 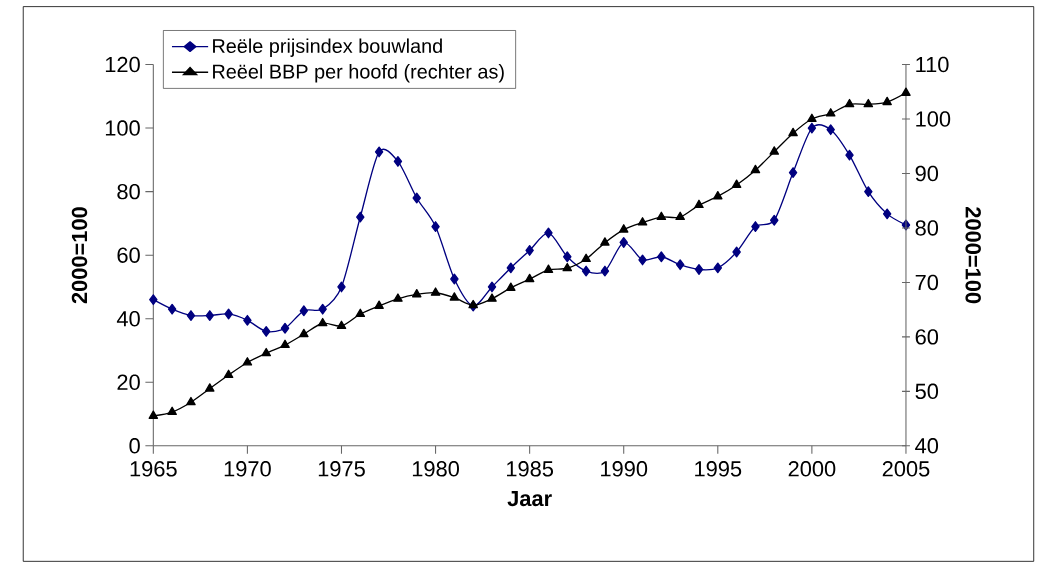 I want to click on y2-tick-label: 60, so click(x=927, y=337).